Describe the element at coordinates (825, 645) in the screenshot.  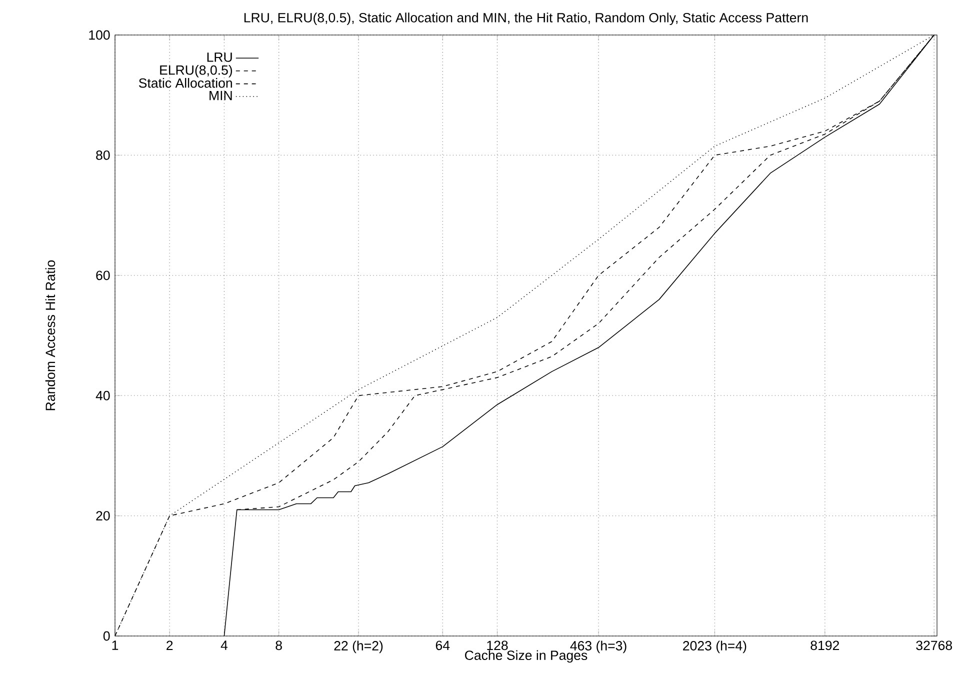
I see `x-tick-label: 8192` at that location.